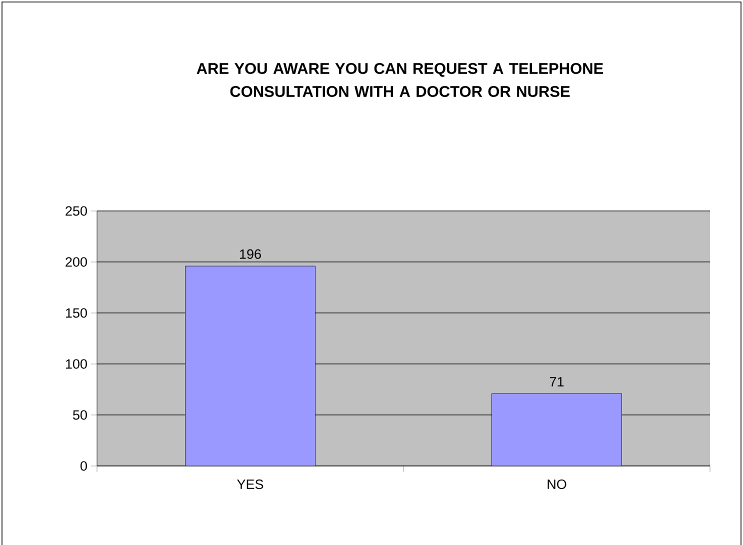 The height and width of the screenshot is (545, 743). I want to click on data-label: 71, so click(557, 381).